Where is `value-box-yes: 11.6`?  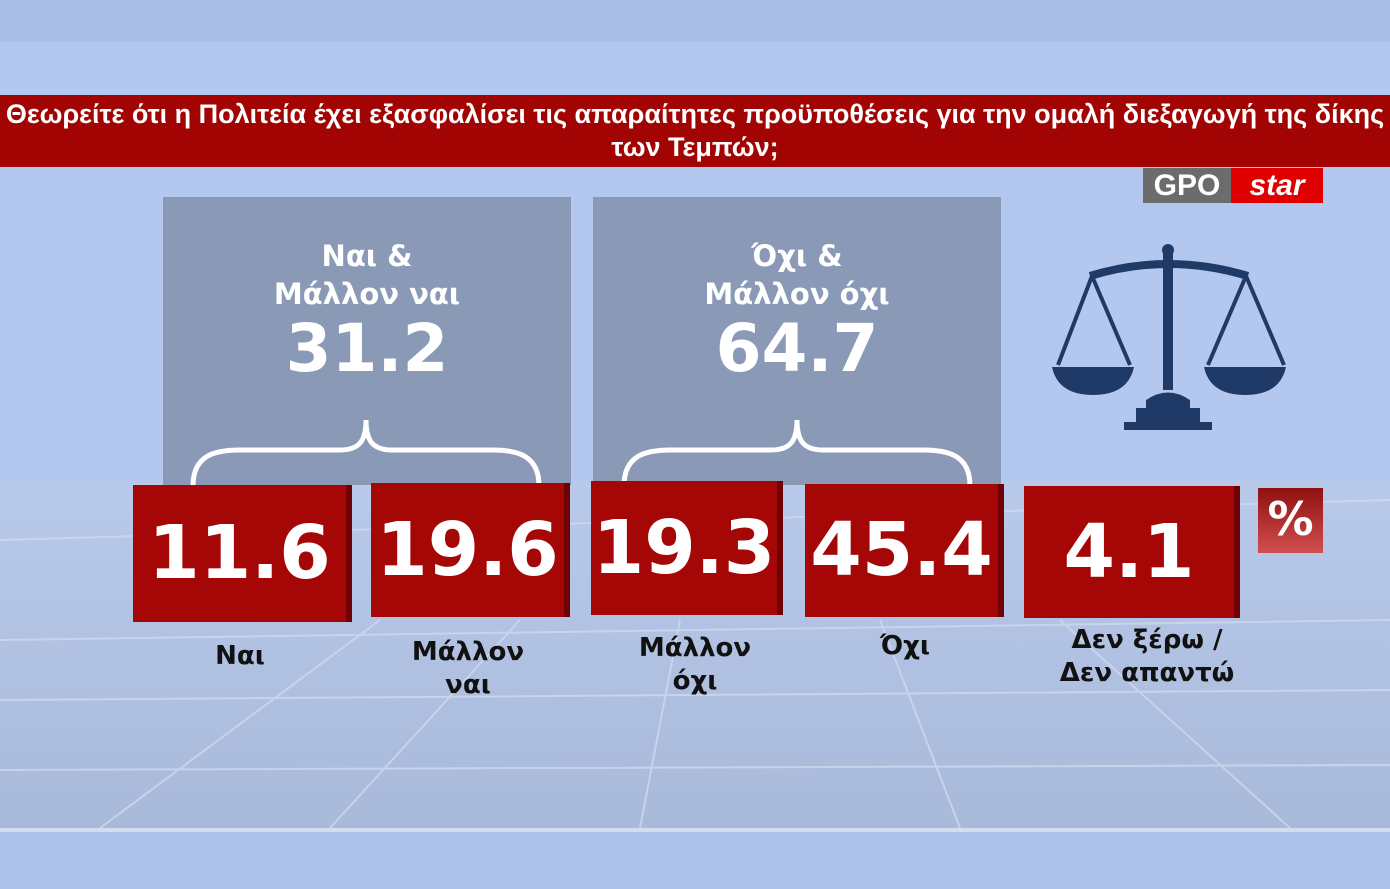 value-box-yes: 11.6 is located at coordinates (239, 553).